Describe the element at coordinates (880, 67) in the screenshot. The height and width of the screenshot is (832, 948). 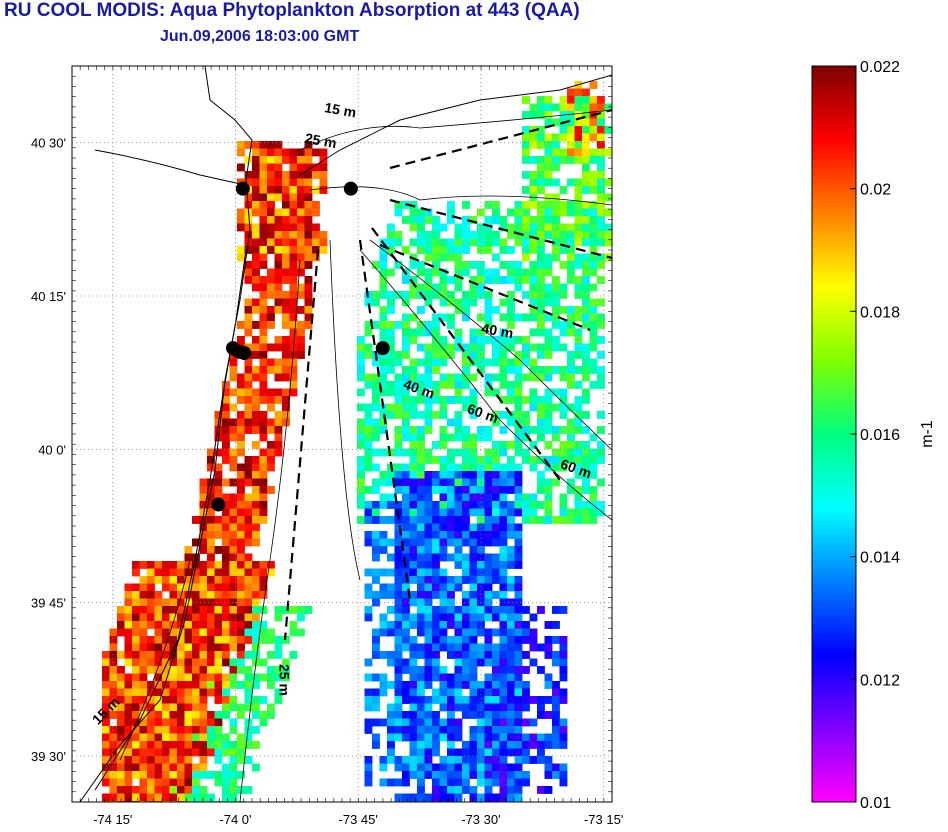
I see `colorbar-tick-label: 0.022` at that location.